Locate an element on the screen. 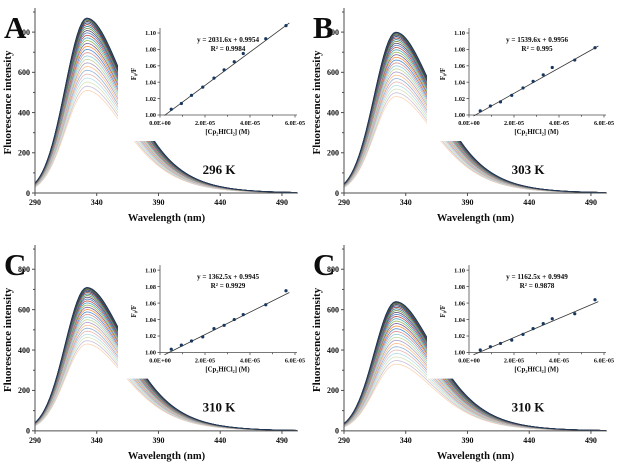 The width and height of the screenshot is (618, 474). inset-x-tick-label: 2.0E-05 is located at coordinates (205, 123).